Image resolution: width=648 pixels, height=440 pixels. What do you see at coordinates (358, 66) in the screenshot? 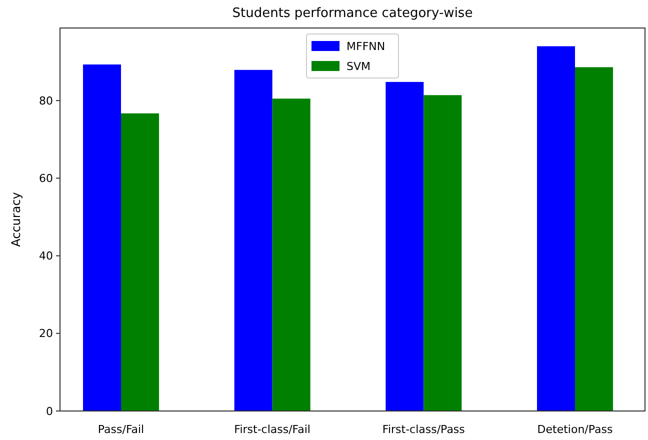
I see `legend-label: SVM` at bounding box center [358, 66].